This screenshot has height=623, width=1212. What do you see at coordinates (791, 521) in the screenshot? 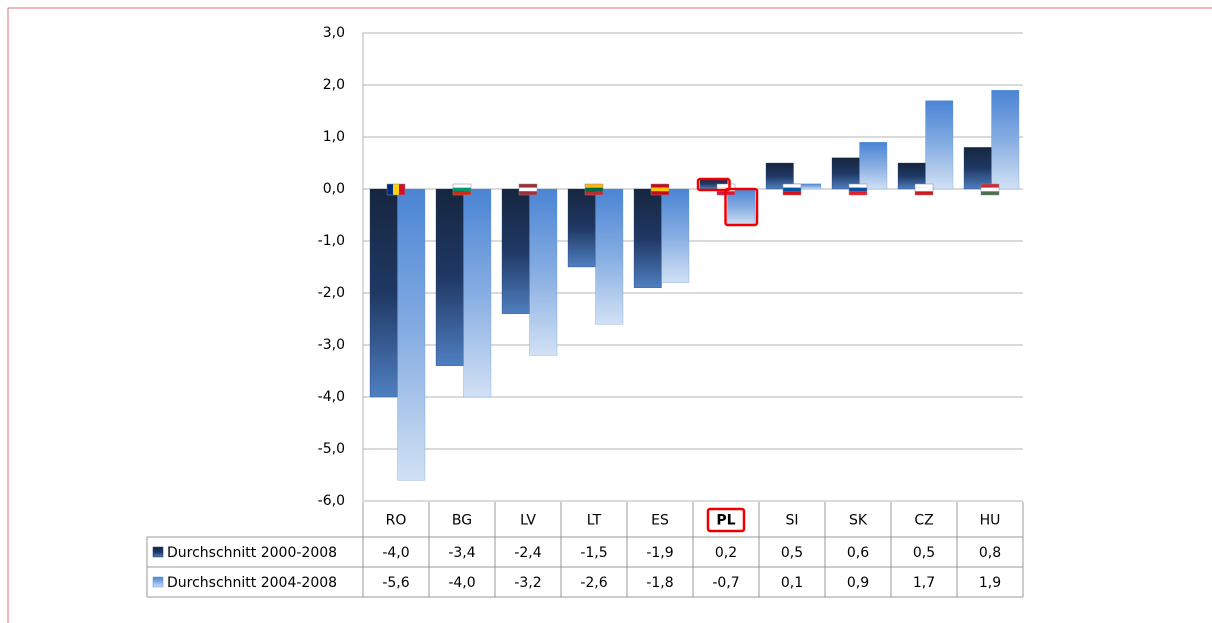
I see `x-tick-label: SI` at bounding box center [791, 521].